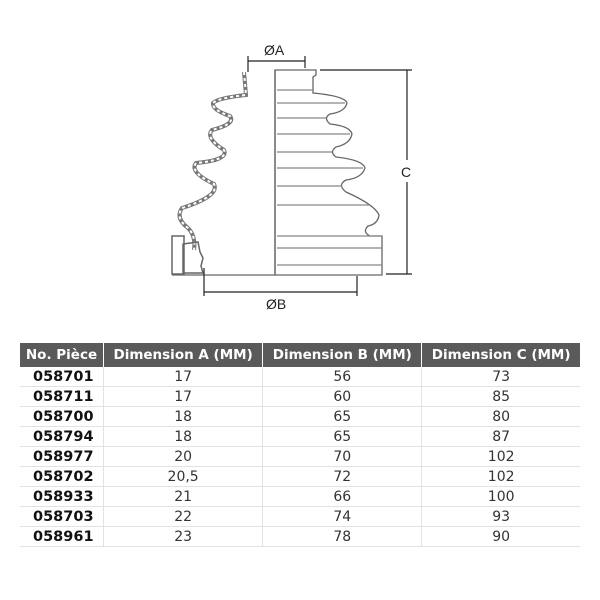 This screenshot has height=600, width=600. I want to click on table-row: 058711 17 60 85, so click(300, 396).